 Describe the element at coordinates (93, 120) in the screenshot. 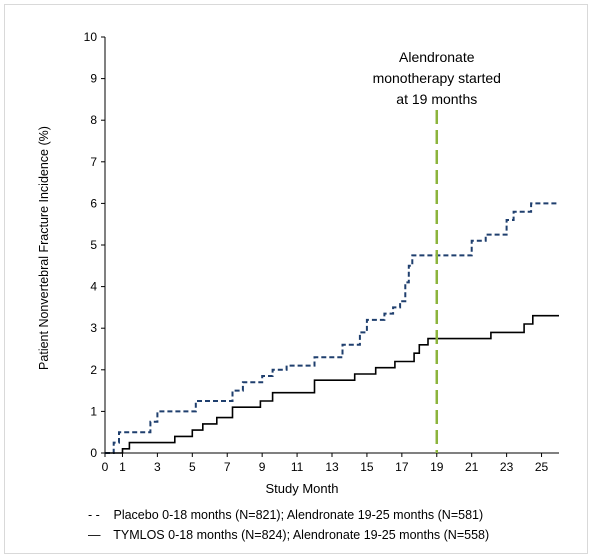

I see `y-tick-label: 8` at that location.